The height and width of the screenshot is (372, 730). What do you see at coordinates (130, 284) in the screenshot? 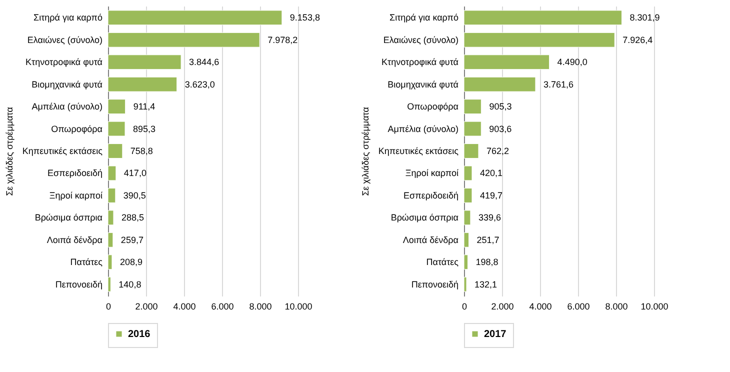
I see `data-label: 140,8` at bounding box center [130, 284].